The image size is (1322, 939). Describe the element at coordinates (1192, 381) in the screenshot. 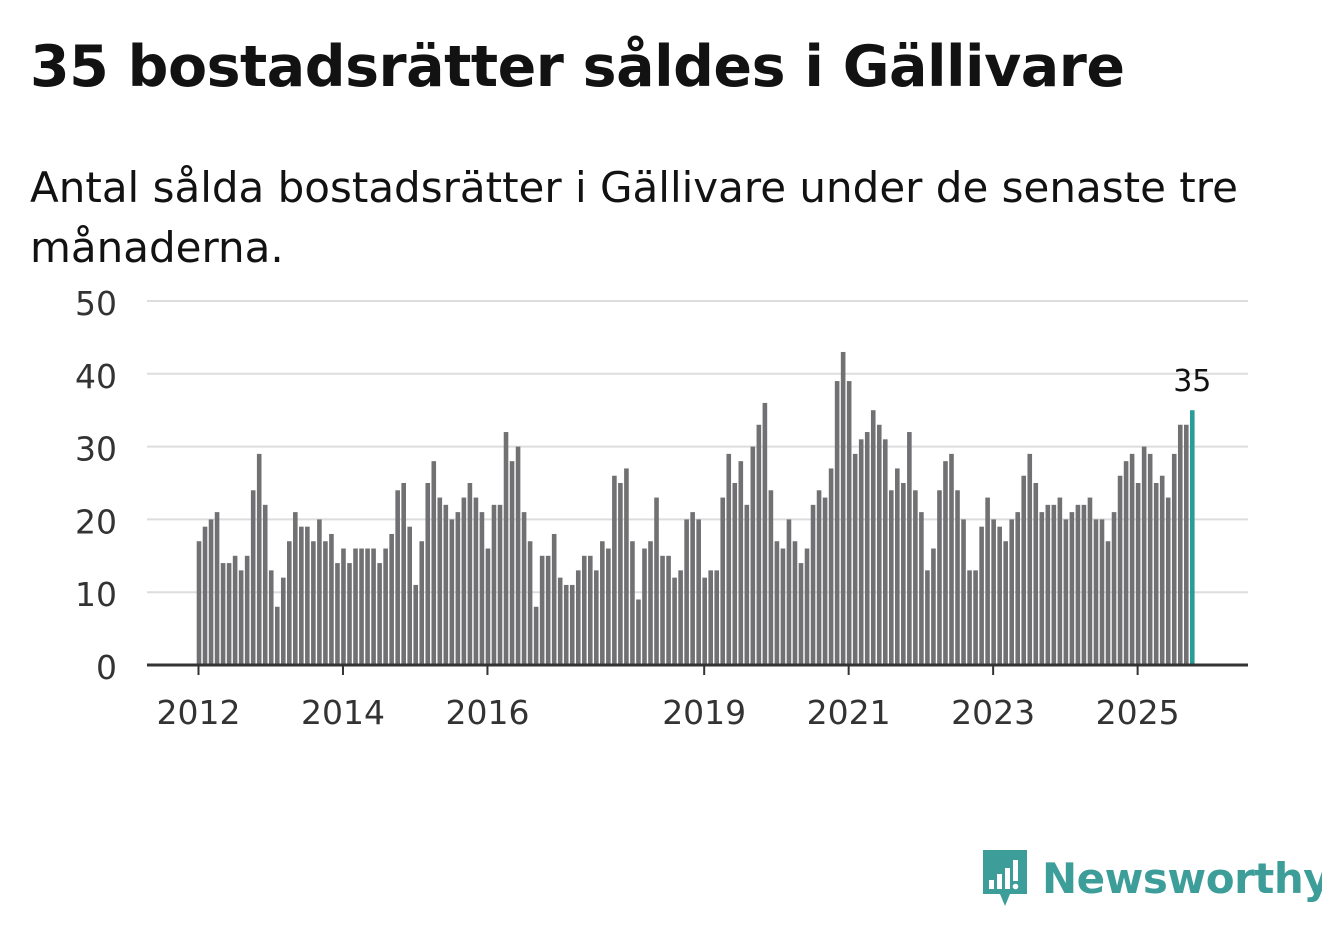

I see `data-label: 35` at that location.